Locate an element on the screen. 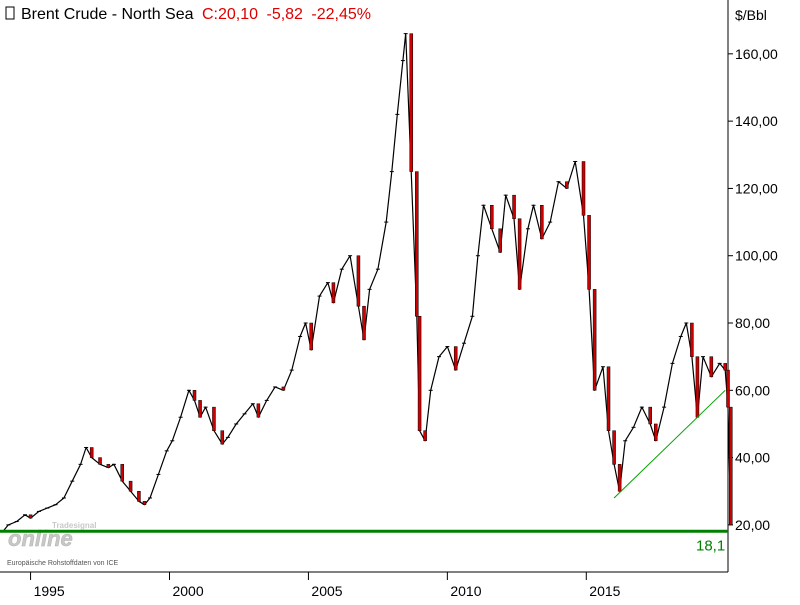  header-icon is located at coordinates (10, 13).